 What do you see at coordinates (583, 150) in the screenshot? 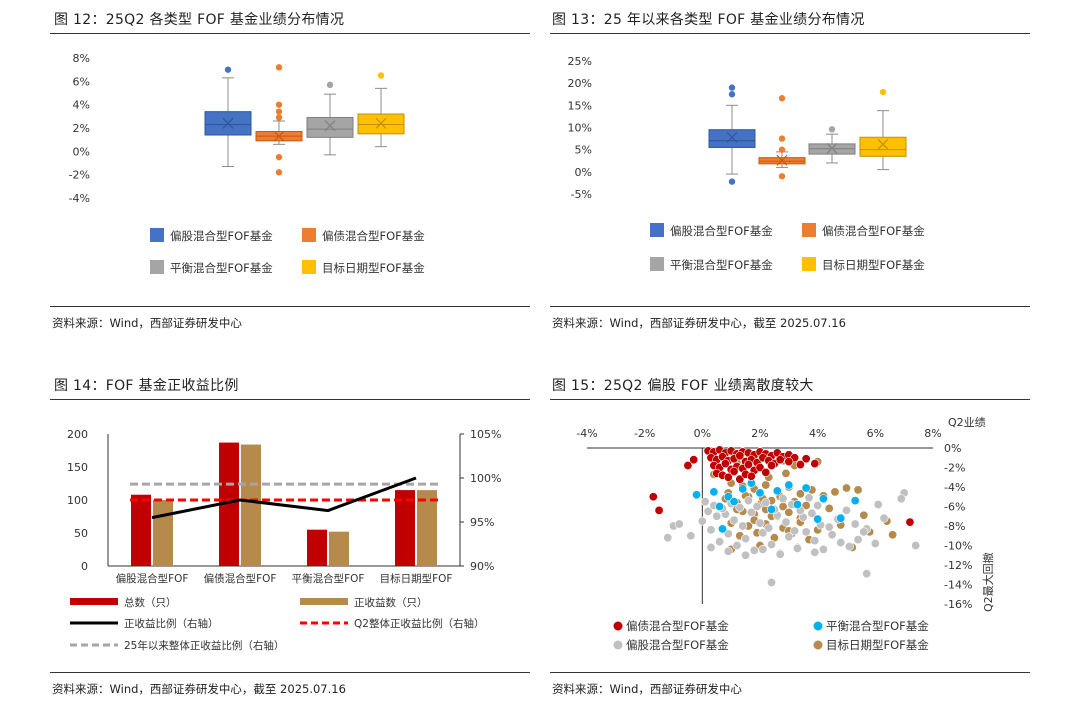
I see `fig13-ytick-label: 5%` at bounding box center [583, 150].